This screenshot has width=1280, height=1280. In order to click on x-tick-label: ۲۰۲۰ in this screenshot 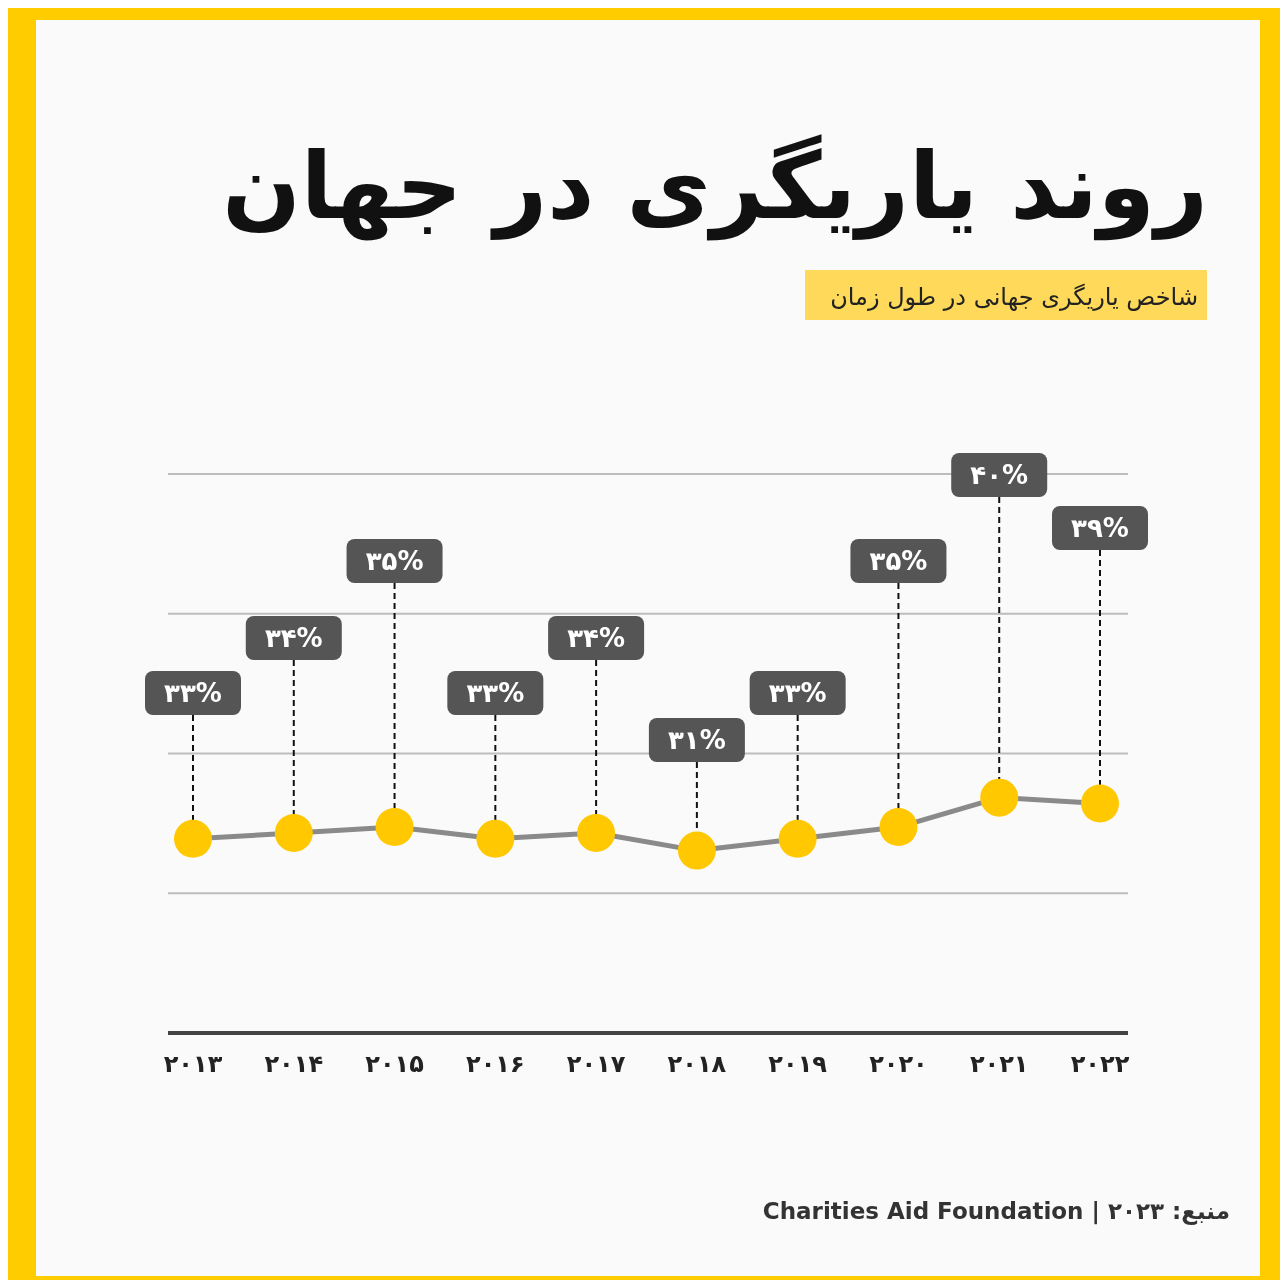, I will do `click(898, 1064)`.